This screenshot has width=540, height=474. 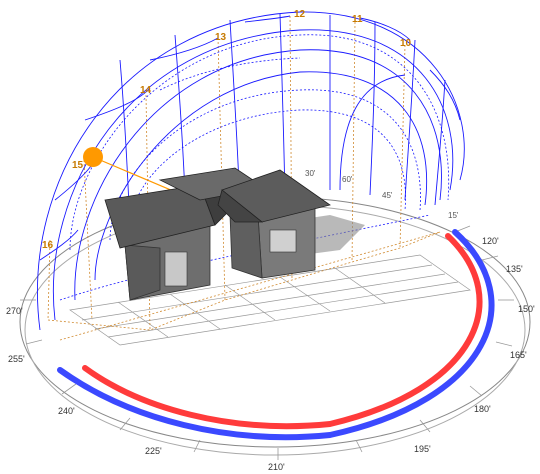 I want to click on hour-label-16: 16, so click(x=48, y=245).